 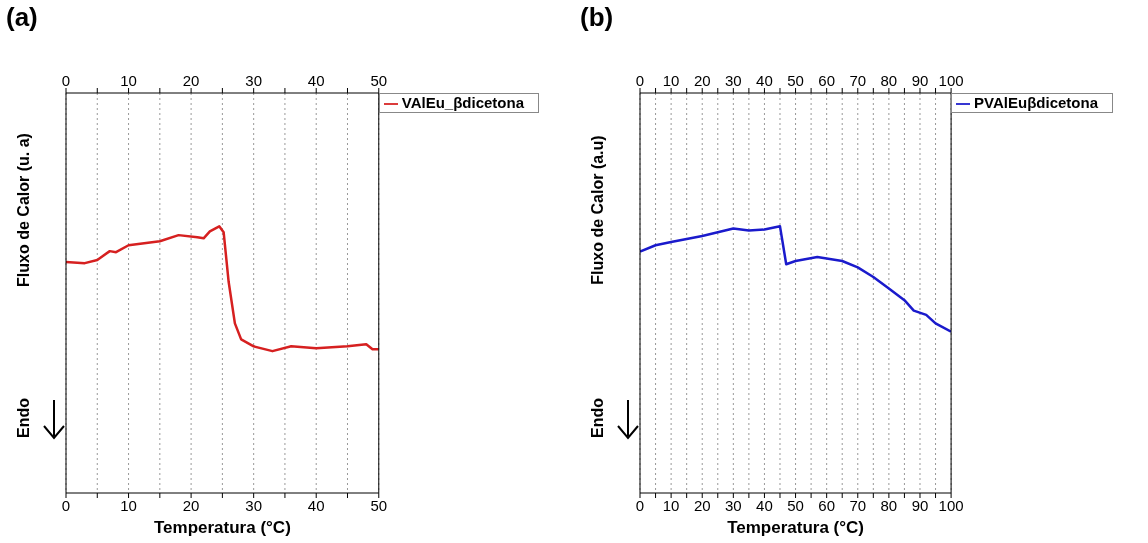 I want to click on chart-title: (b), so click(x=597, y=17).